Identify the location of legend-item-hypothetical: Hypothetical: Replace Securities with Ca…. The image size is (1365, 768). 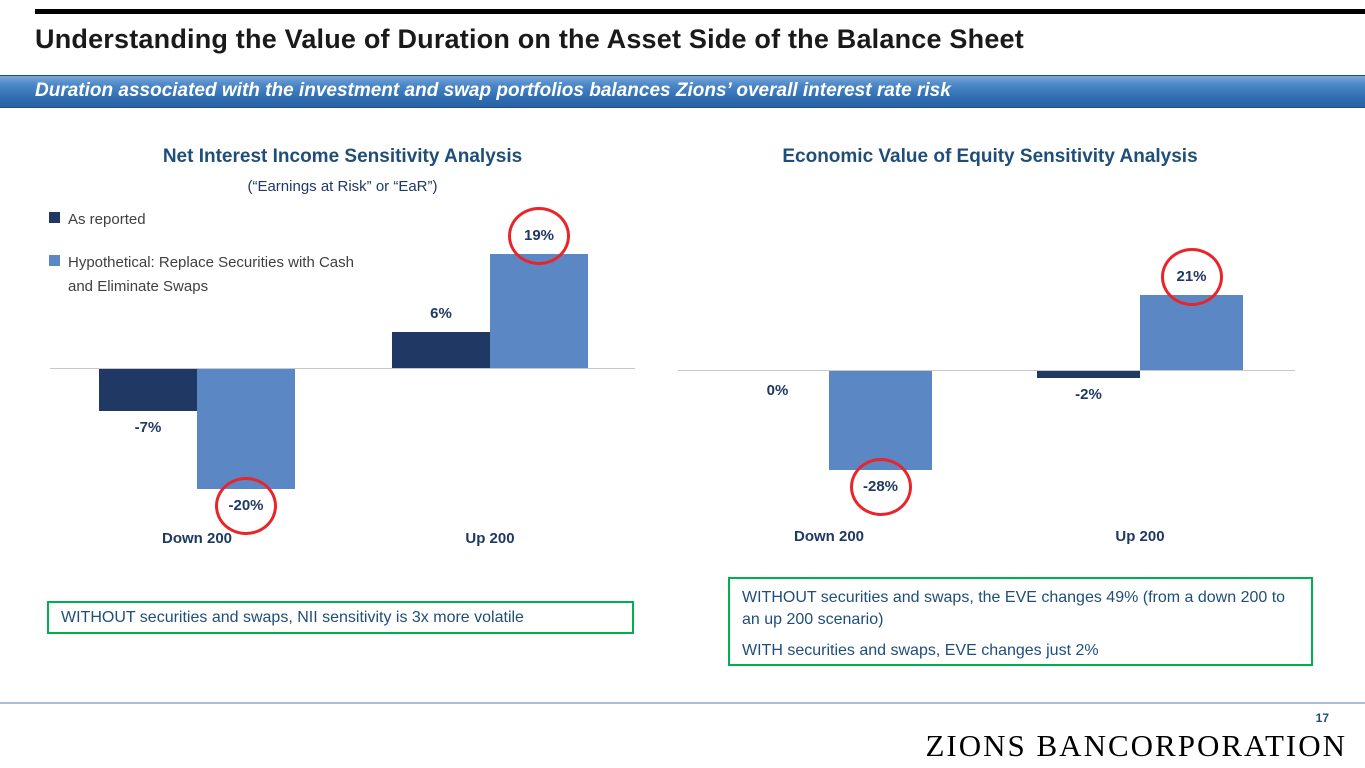
(208, 274).